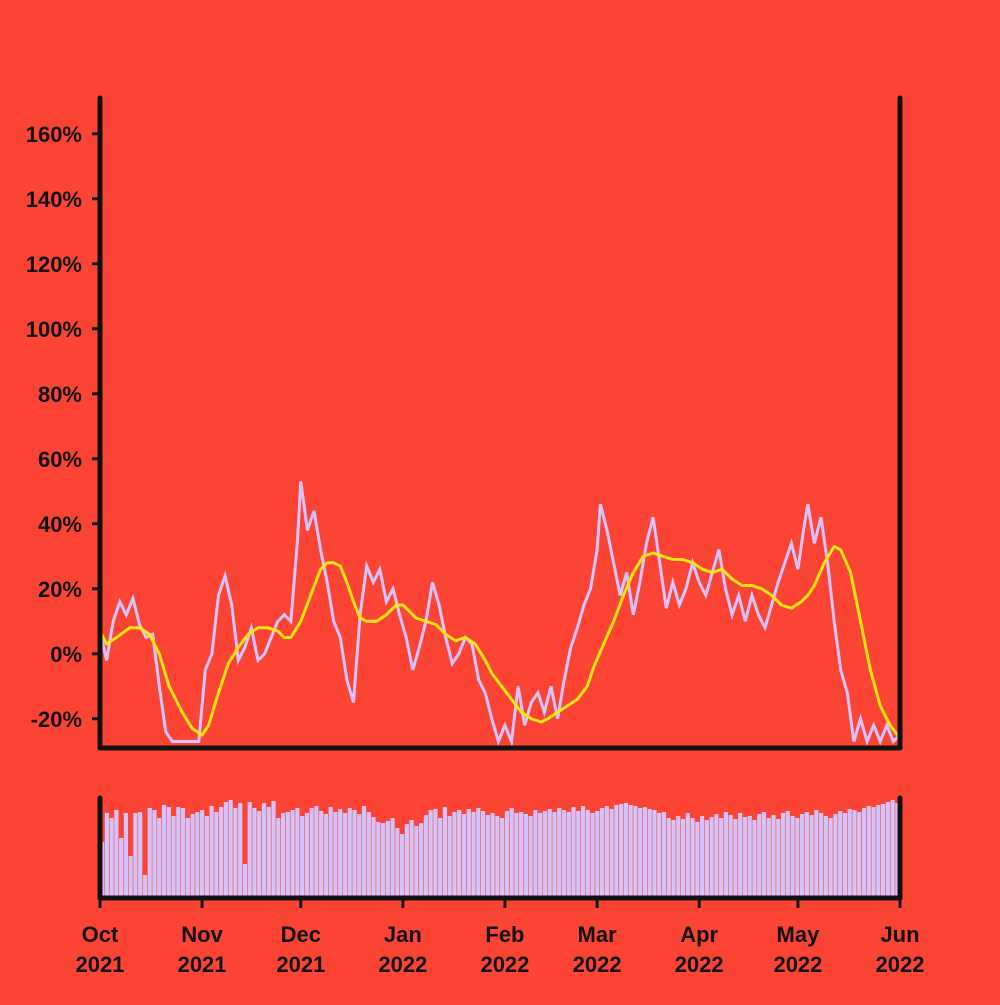  I want to click on y-tick-label: 100%, so click(54, 329).